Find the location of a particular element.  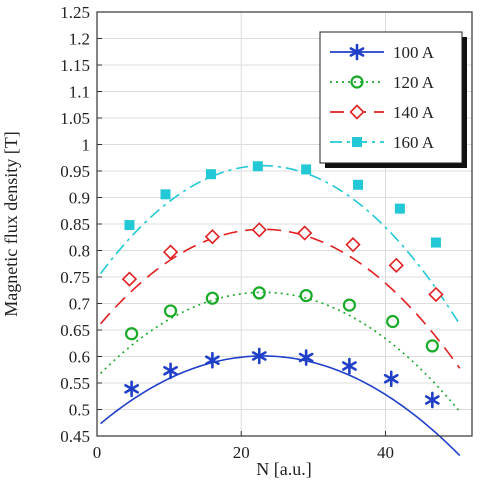

legend-label: 120 A is located at coordinates (414, 82).